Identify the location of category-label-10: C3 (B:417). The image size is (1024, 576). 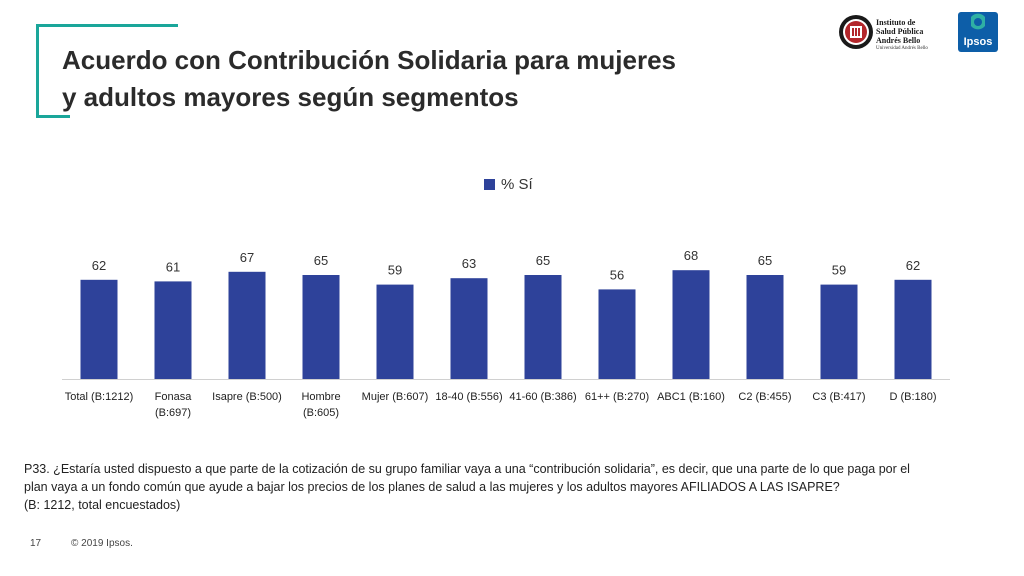
(838, 397).